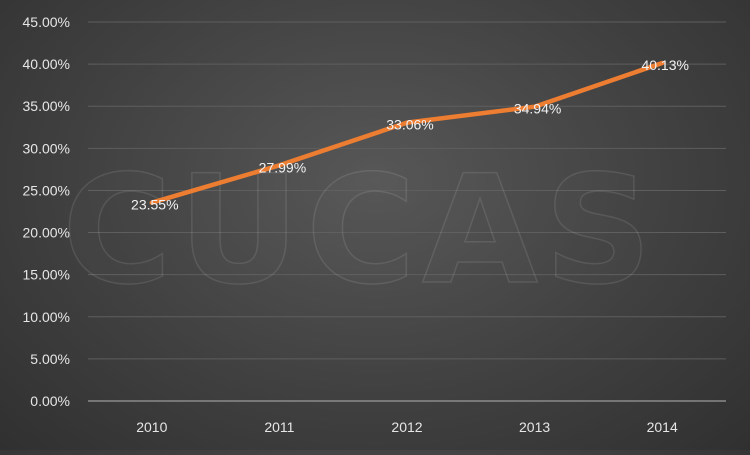  What do you see at coordinates (46, 106) in the screenshot?
I see `y-tick-label: 35.00%` at bounding box center [46, 106].